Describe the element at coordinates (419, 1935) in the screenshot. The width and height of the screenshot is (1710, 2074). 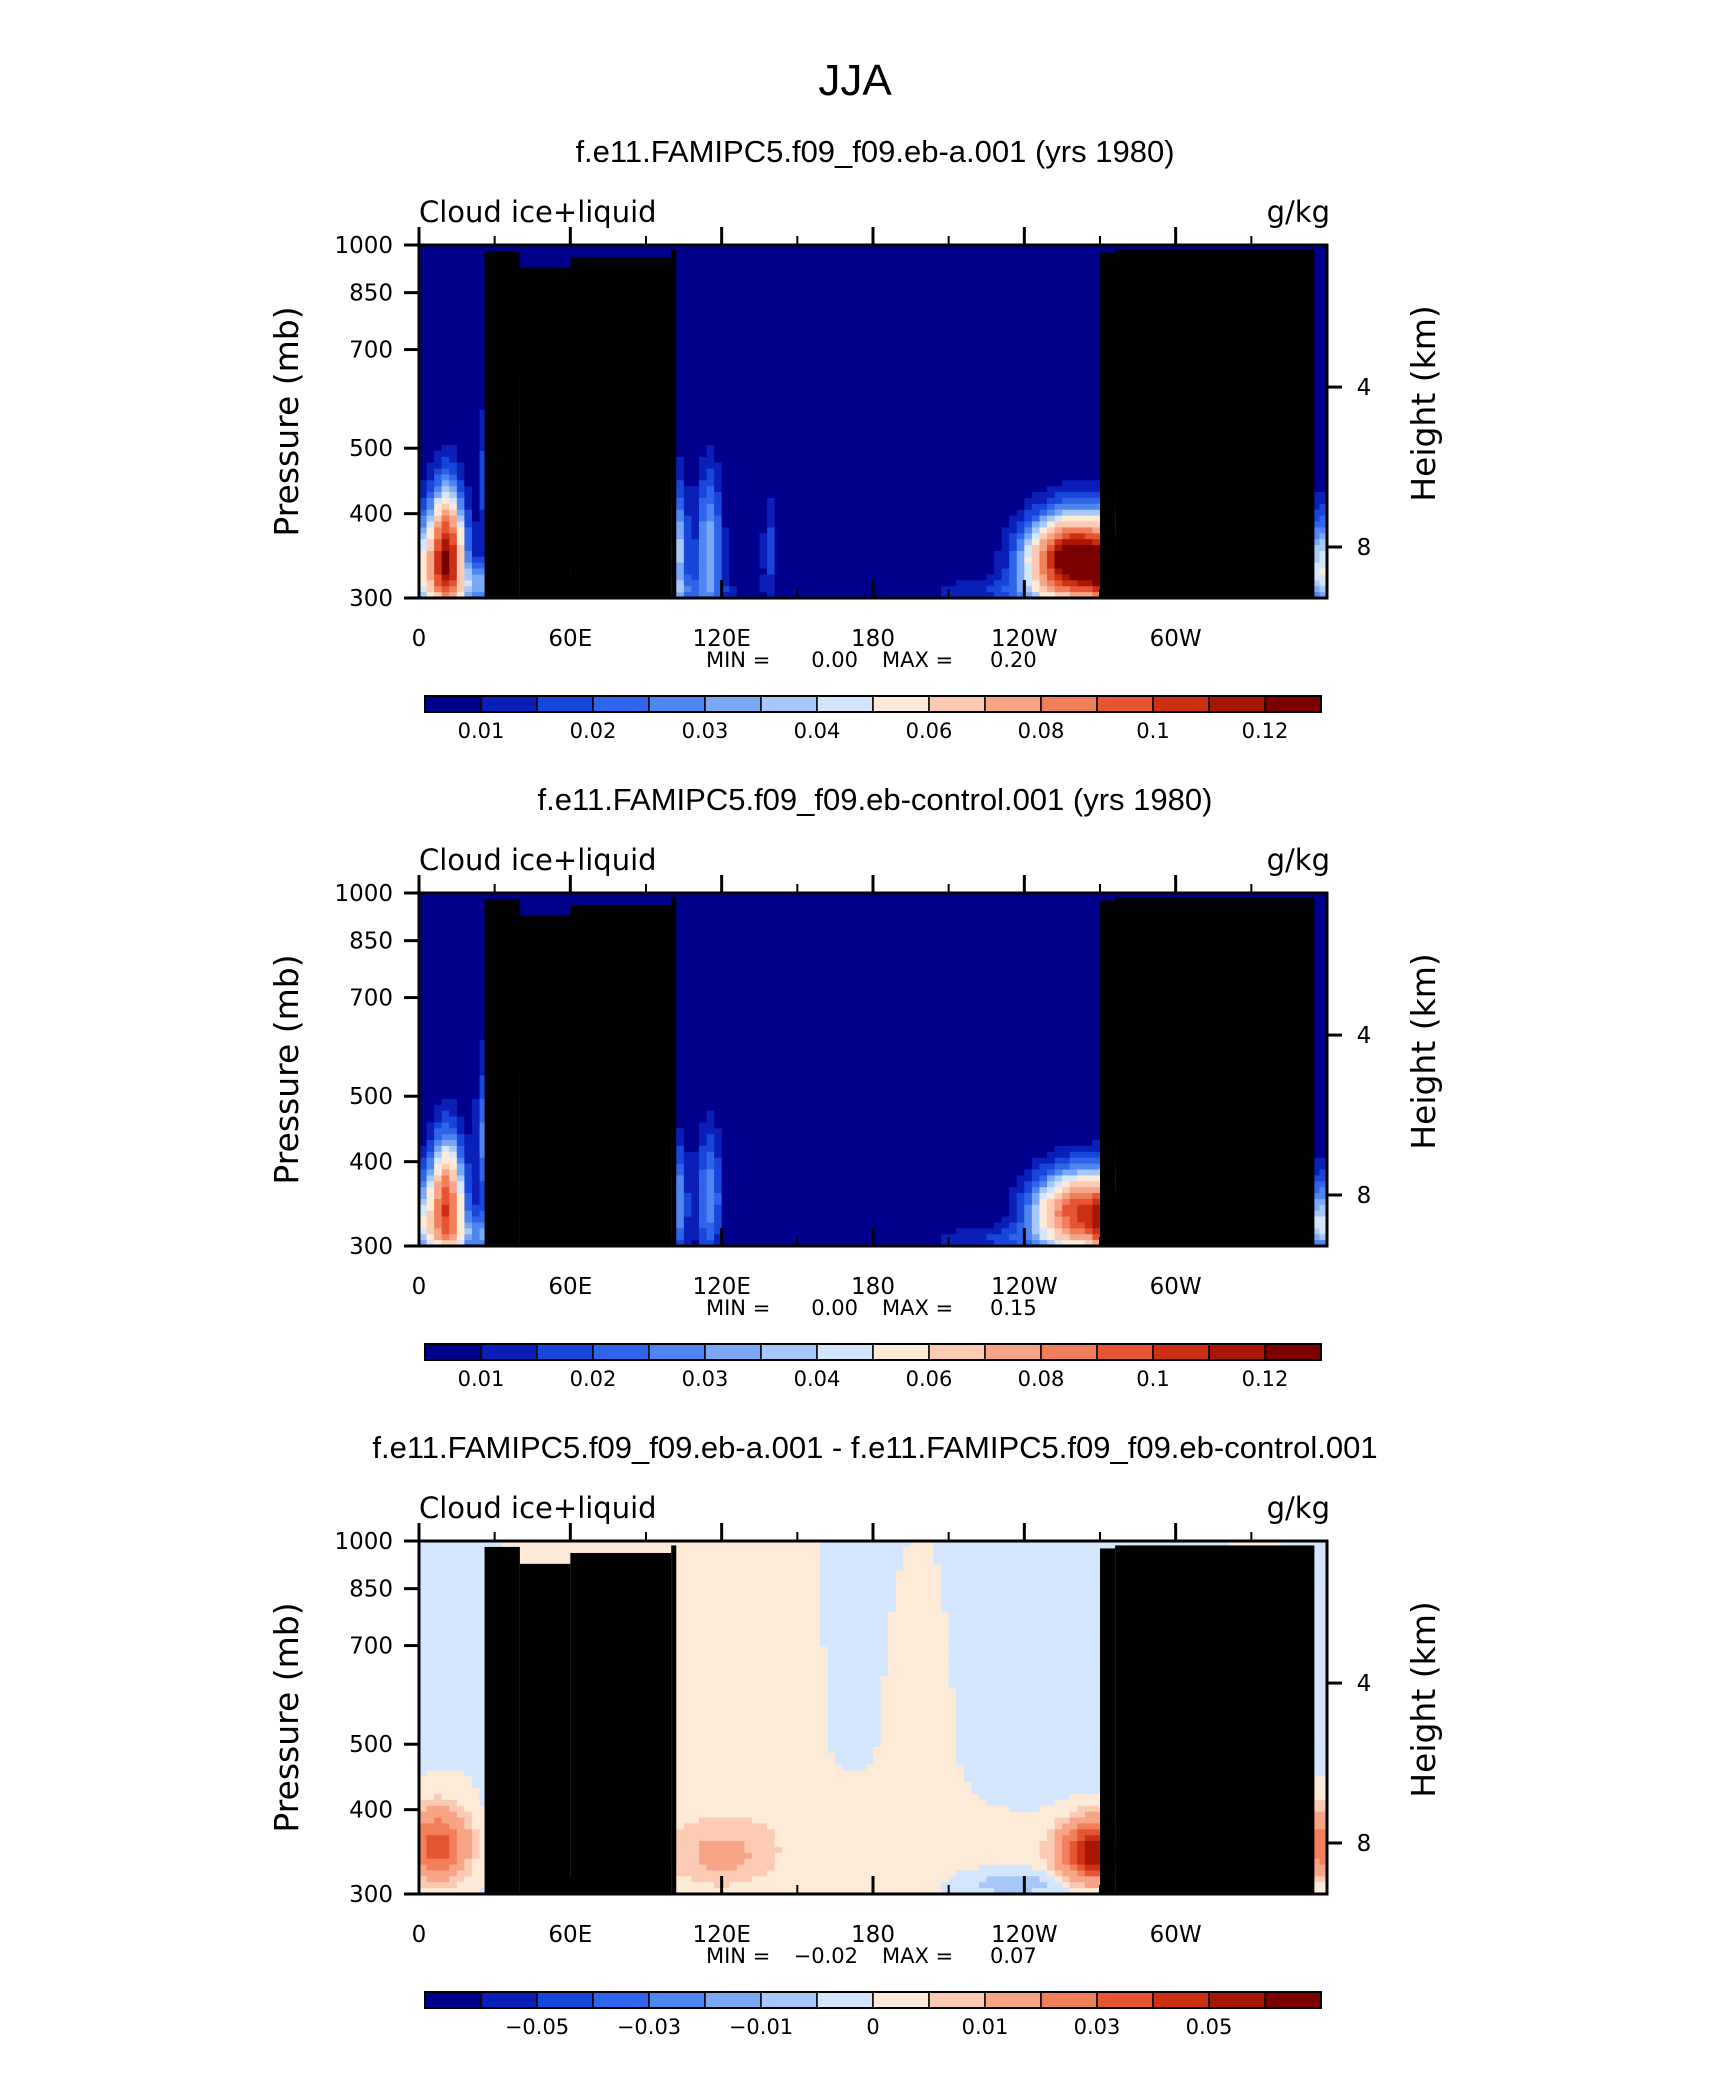
I see `x-tick-label: 0` at that location.